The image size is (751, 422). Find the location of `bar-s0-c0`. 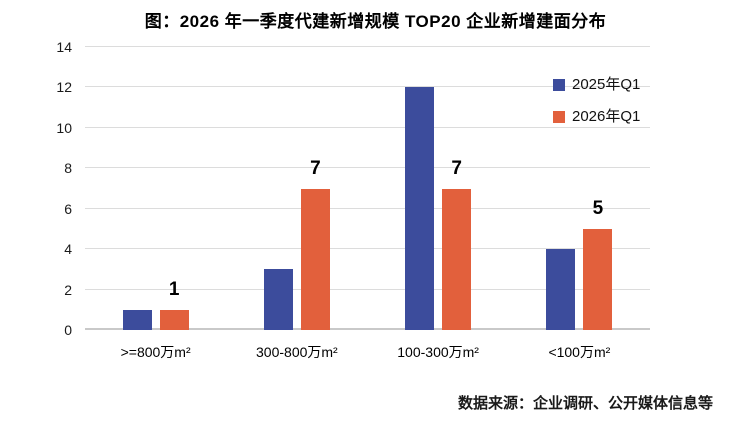

bar-s0-c0 is located at coordinates (137, 319).